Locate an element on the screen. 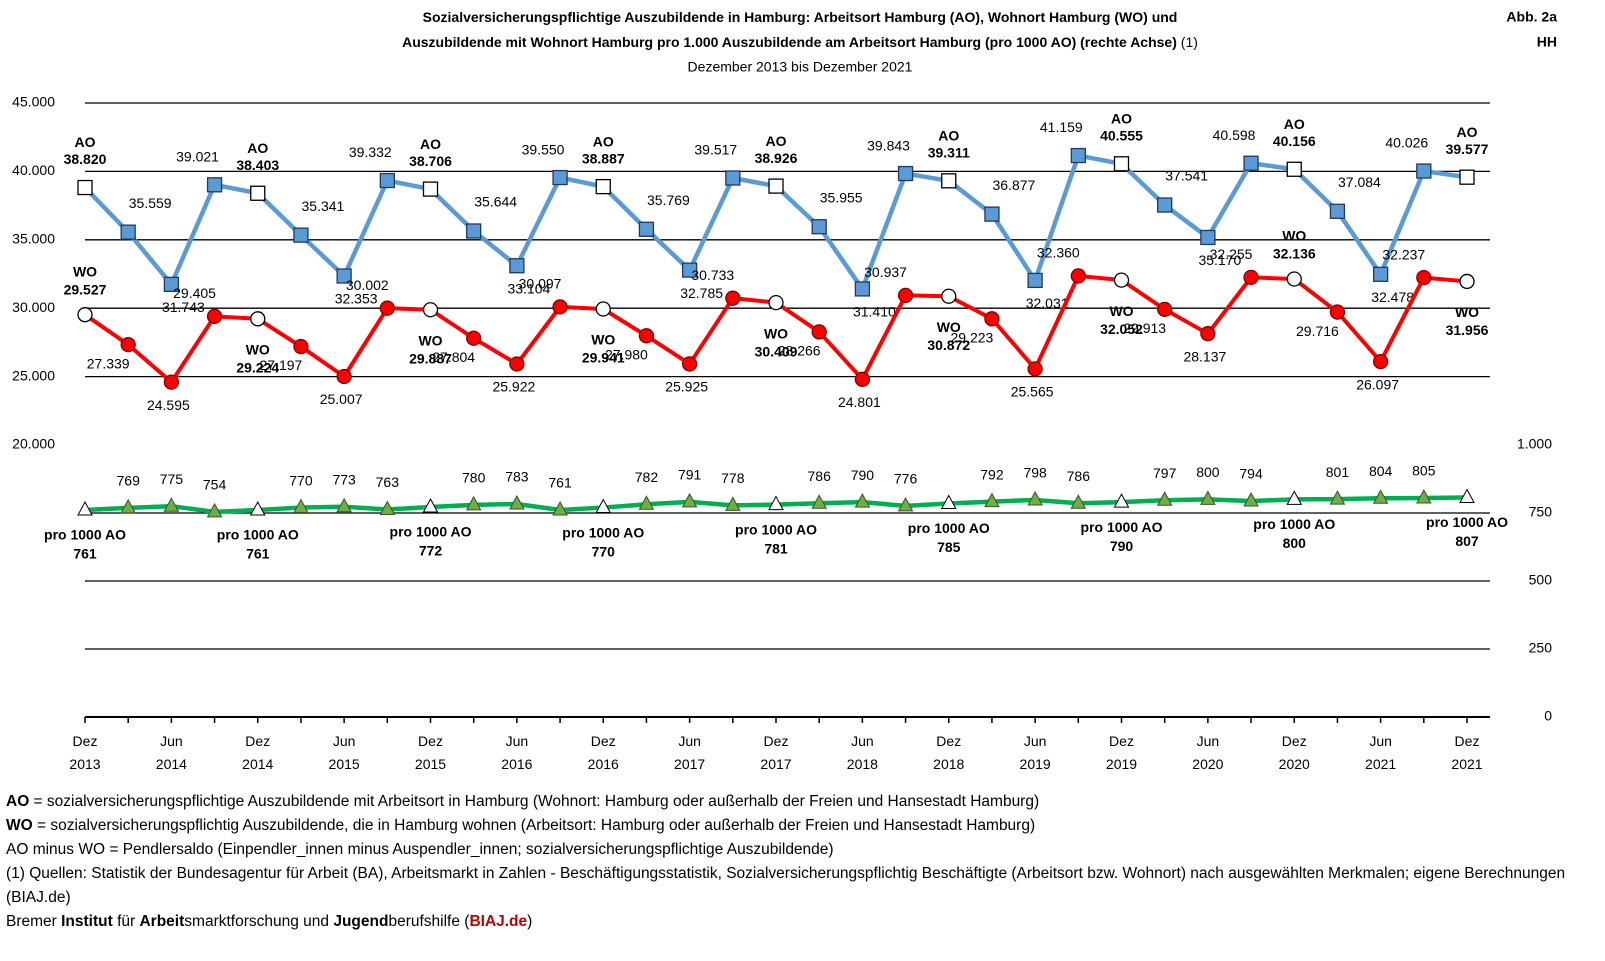  data-label: 25.925 is located at coordinates (686, 387).